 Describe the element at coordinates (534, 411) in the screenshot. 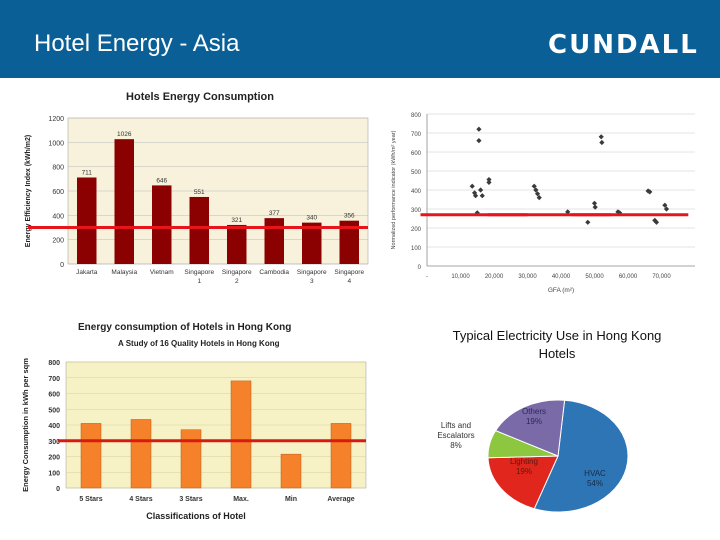

I see `pie-slice-label: Others` at that location.